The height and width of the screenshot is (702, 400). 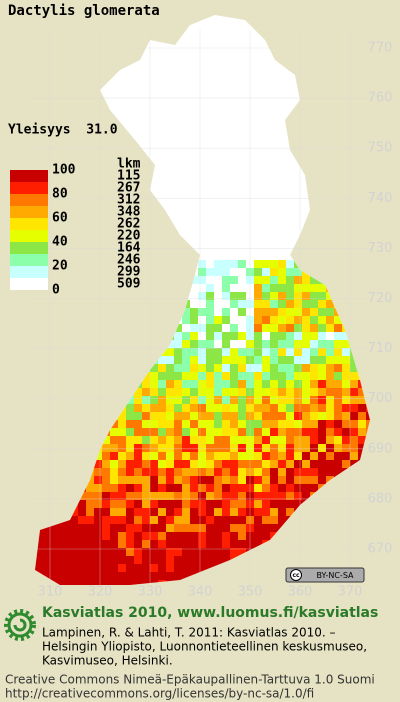 What do you see at coordinates (380, 298) in the screenshot?
I see `y-tick-label: 720` at bounding box center [380, 298].